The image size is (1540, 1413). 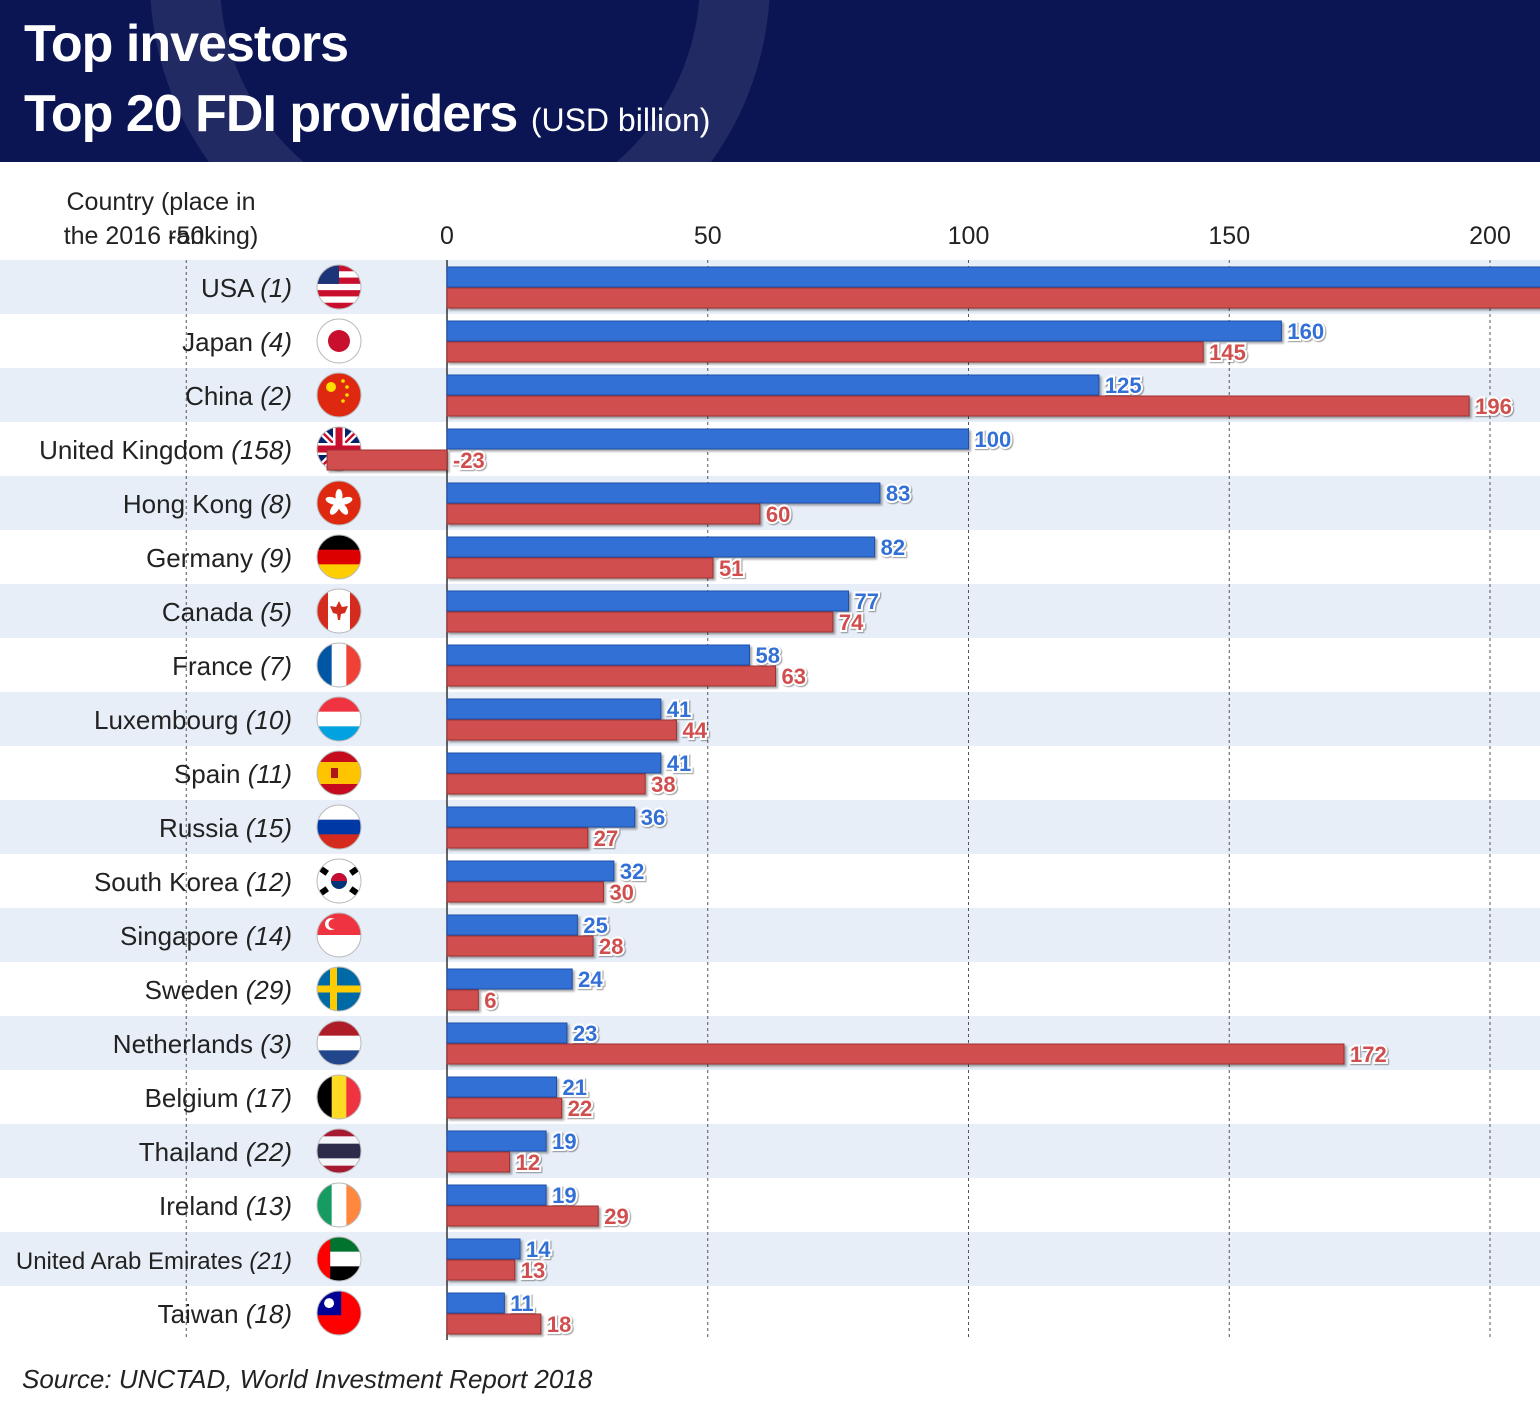 What do you see at coordinates (533, 1270) in the screenshot?
I see `data-label: 13` at bounding box center [533, 1270].